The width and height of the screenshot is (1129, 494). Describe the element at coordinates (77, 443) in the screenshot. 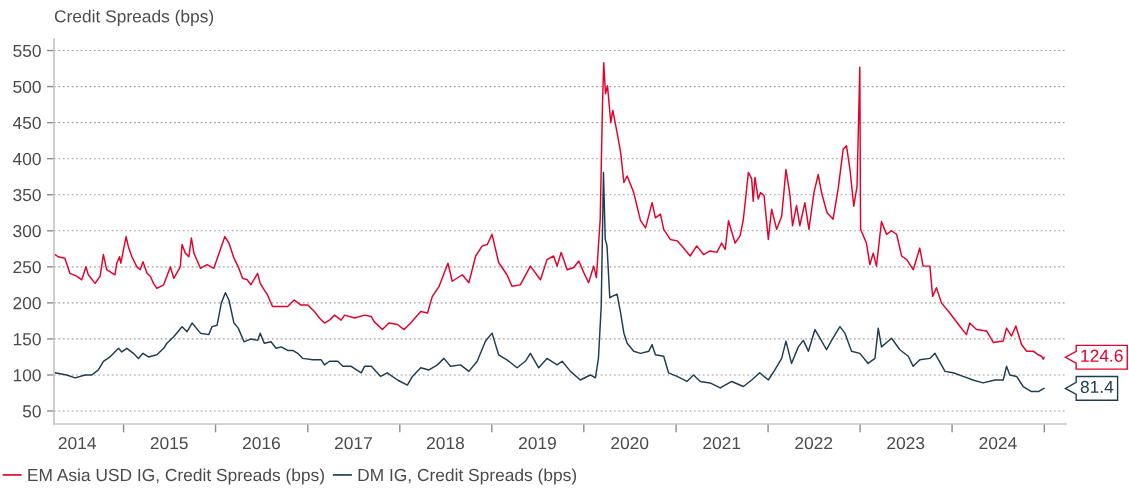

I see `x-tick-label: 2014` at that location.